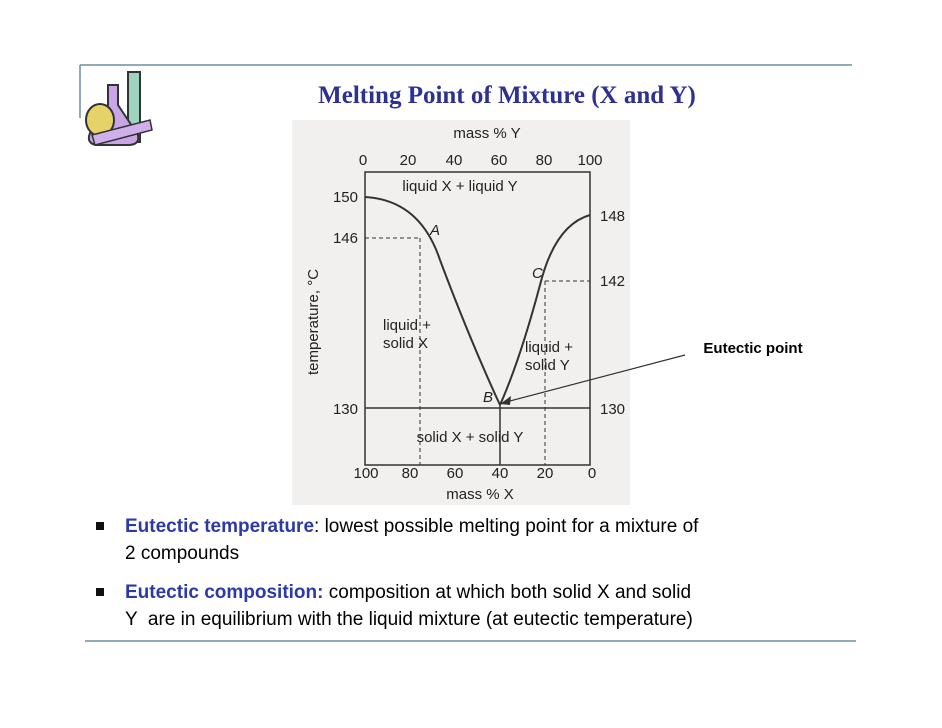  What do you see at coordinates (454, 160) in the screenshot?
I see `top-tick-label: 40` at bounding box center [454, 160].